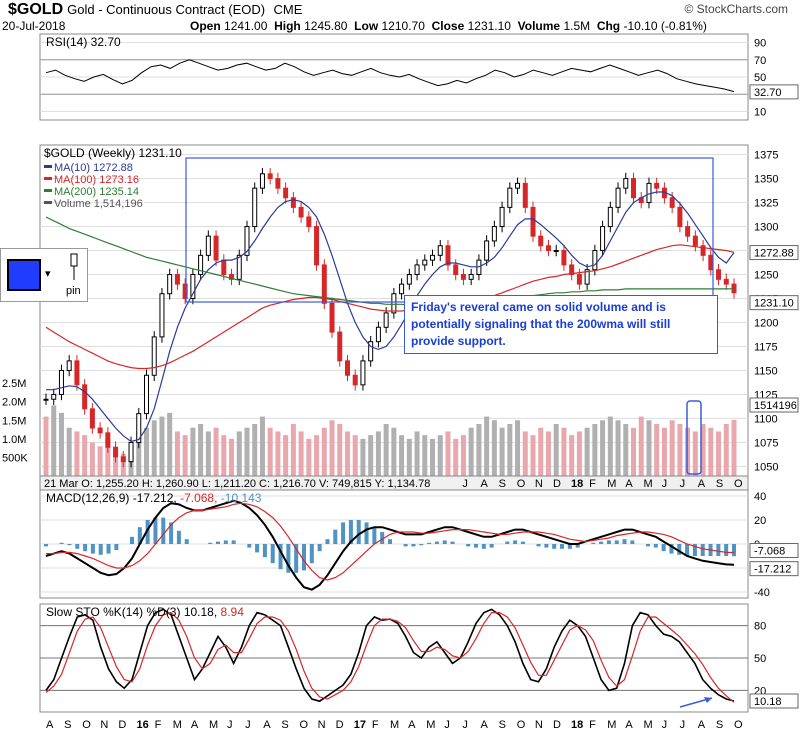 The image size is (800, 738). Describe the element at coordinates (738, 484) in the screenshot. I see `x-tick-top: O` at that location.